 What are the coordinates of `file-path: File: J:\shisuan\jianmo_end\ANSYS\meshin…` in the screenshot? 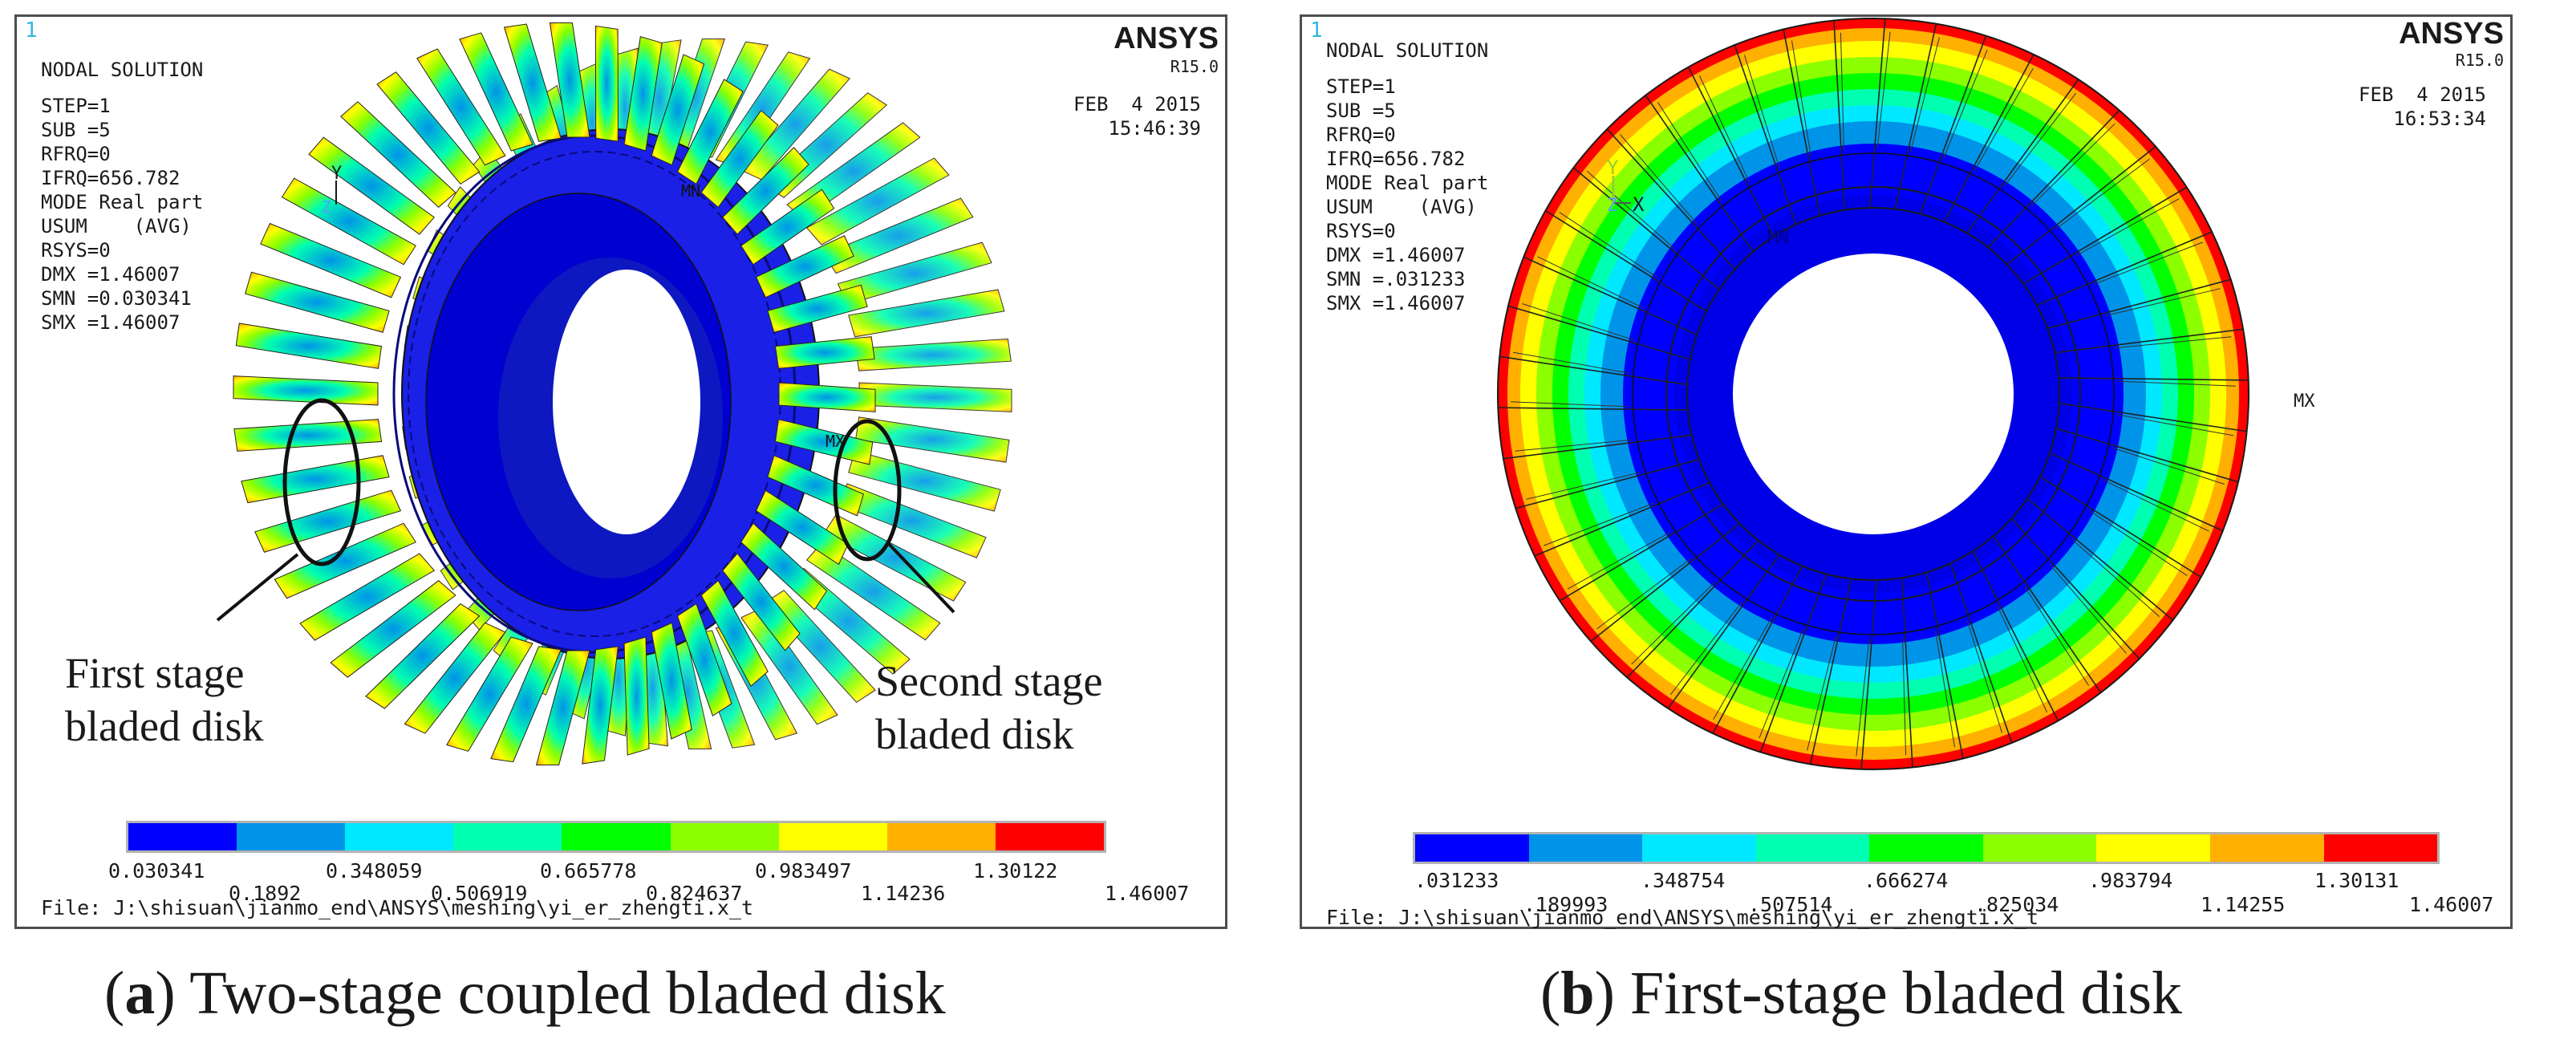 It's located at (1682, 917).